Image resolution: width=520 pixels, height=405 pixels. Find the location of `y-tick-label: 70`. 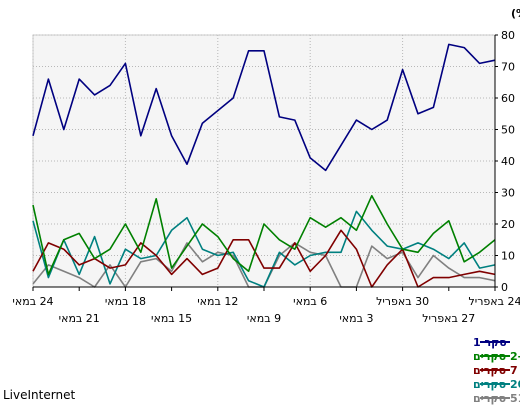

y-tick-label: 70 is located at coordinates (508, 67).